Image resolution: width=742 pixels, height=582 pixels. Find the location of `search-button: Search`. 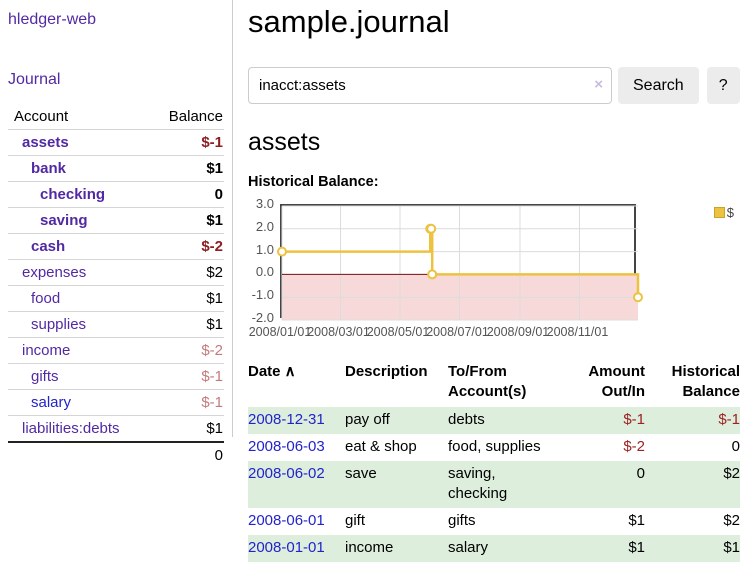

search-button: Search is located at coordinates (658, 85).